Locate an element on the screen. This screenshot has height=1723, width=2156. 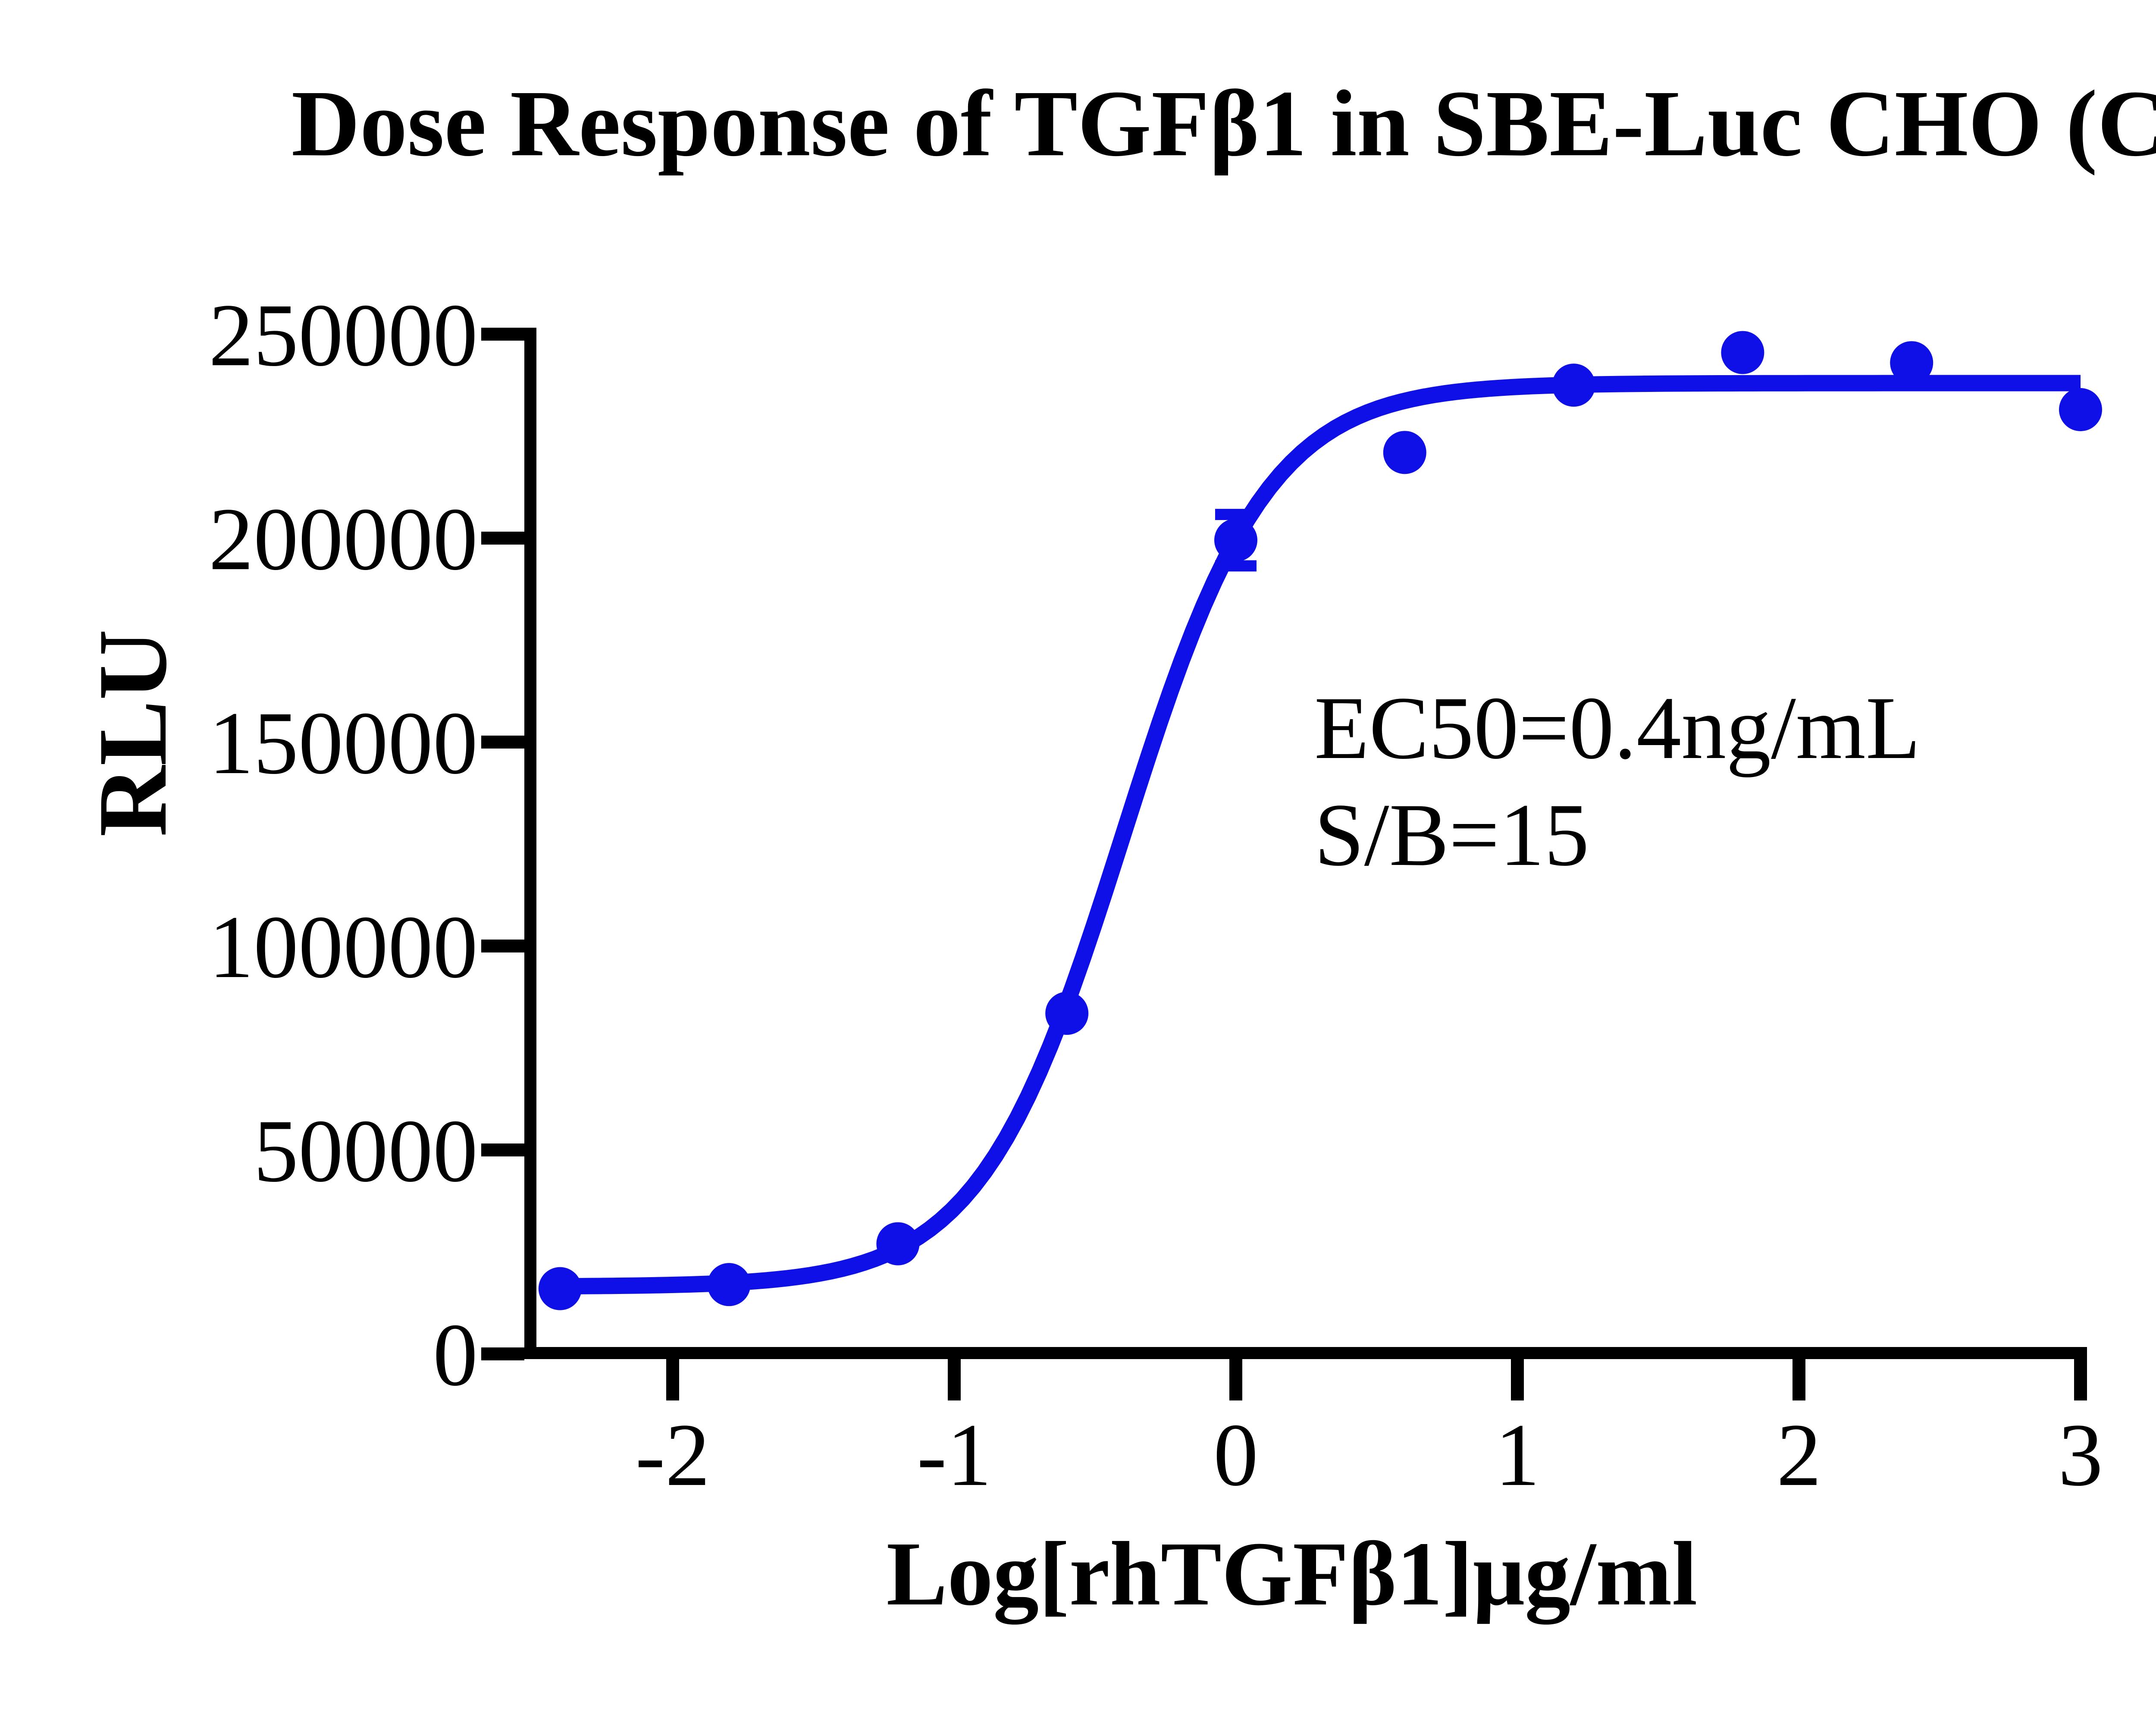
y-tick-label: 50000 is located at coordinates (366, 1151).